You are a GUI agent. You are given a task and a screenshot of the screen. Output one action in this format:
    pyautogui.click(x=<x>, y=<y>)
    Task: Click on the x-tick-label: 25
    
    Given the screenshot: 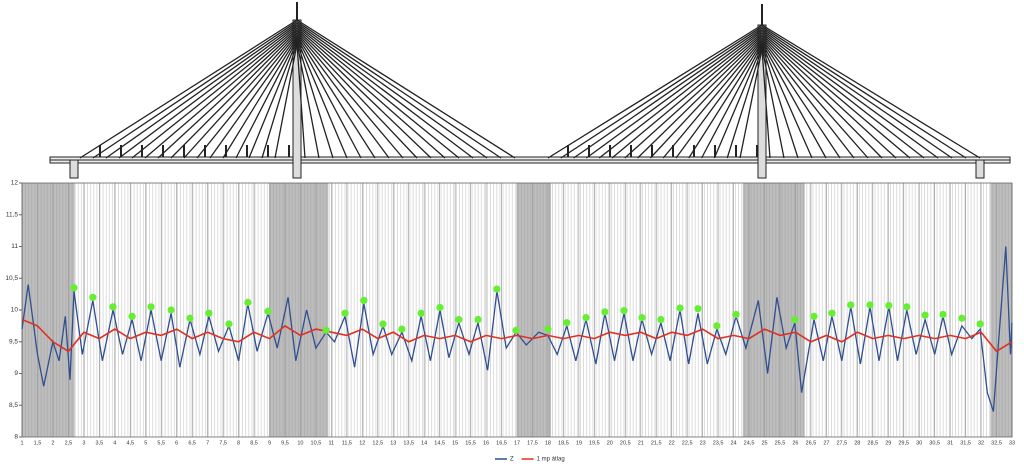 What is the action you would take?
    pyautogui.click(x=764, y=443)
    